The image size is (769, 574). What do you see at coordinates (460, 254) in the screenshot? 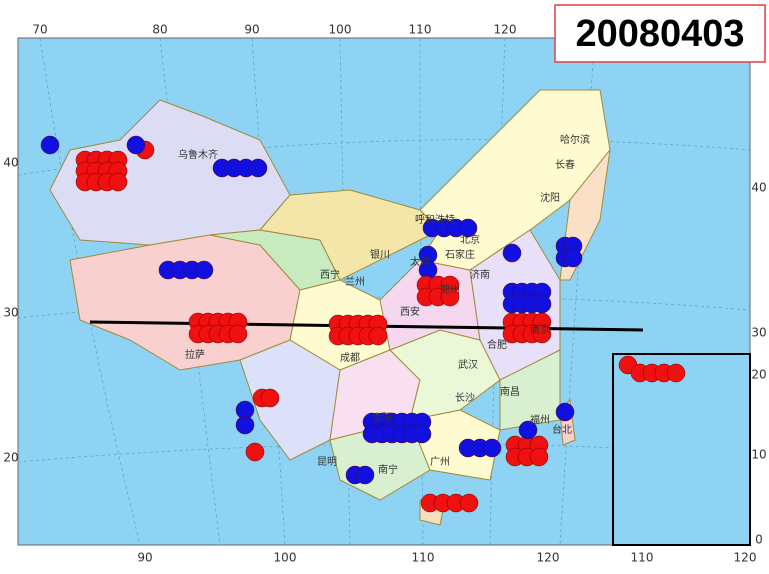
I see `cities: 石家庄` at bounding box center [460, 254].